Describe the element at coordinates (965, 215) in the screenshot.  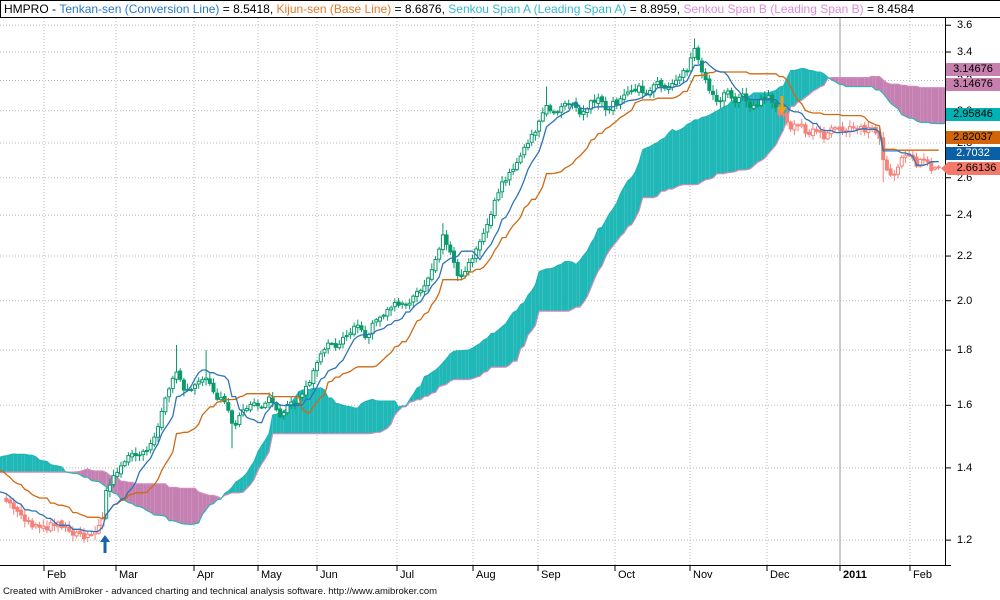
I see `y-axis-tick-label: 2.4` at that location.